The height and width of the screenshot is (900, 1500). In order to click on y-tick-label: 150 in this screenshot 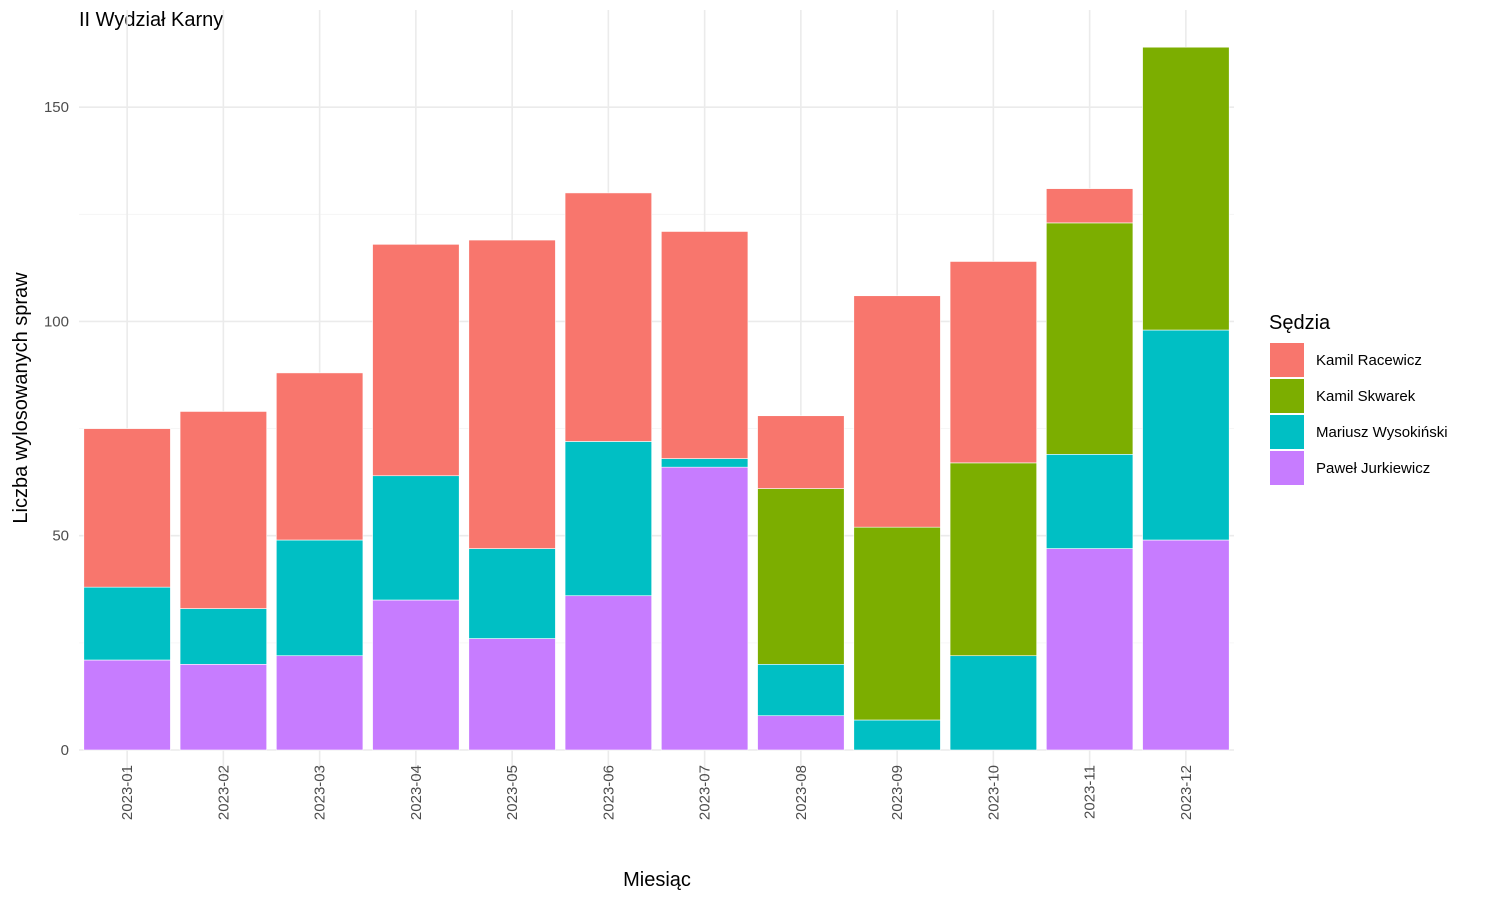, I will do `click(56, 107)`.